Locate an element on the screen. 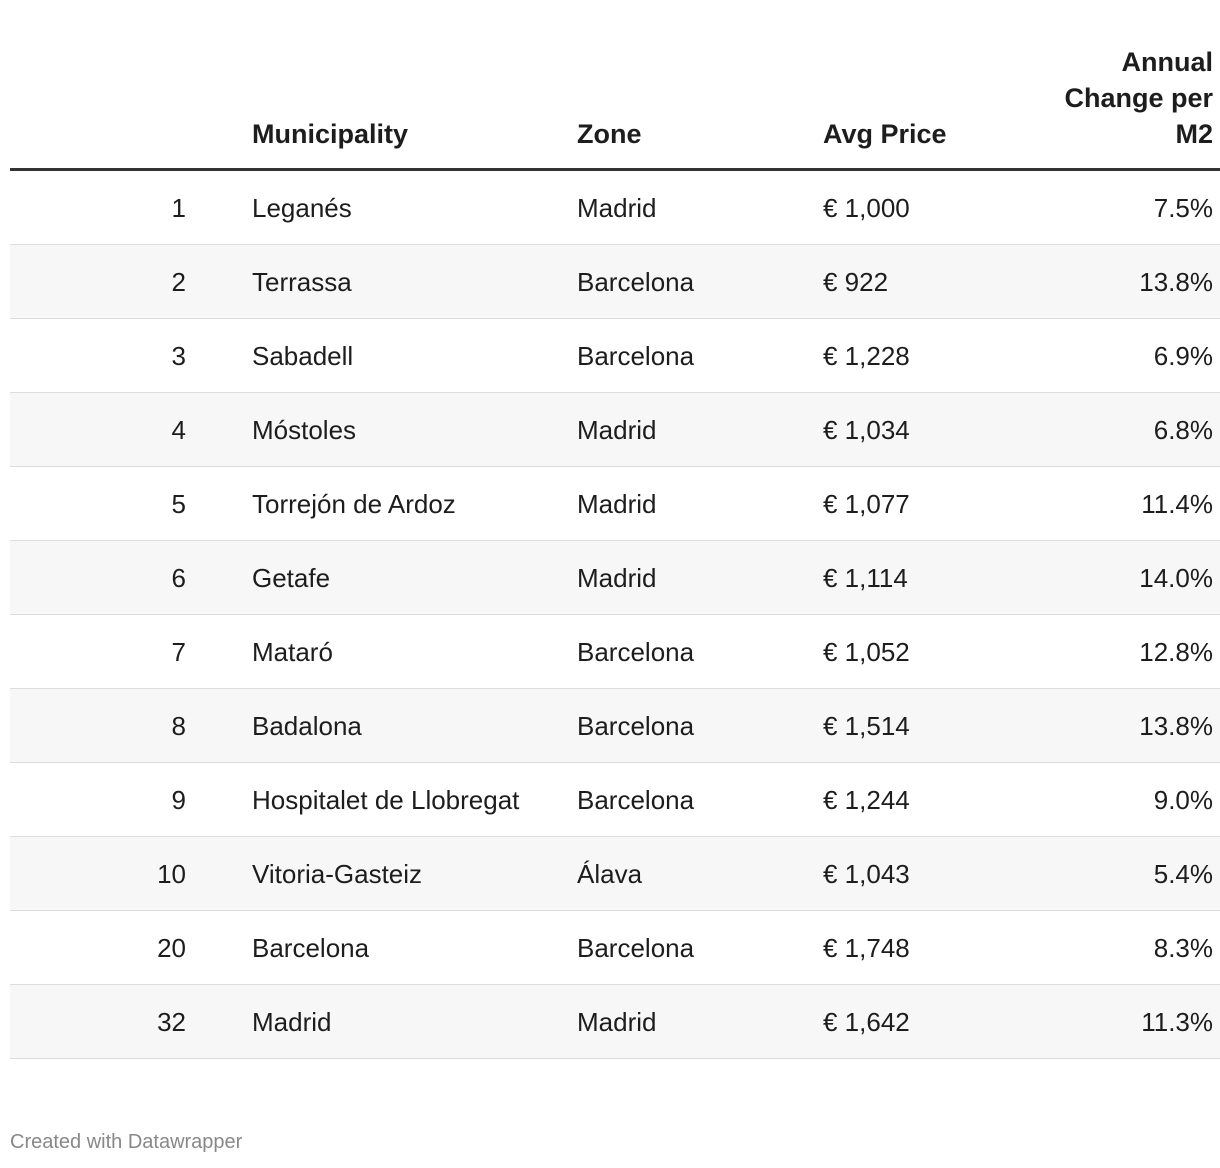 This screenshot has width=1220, height=1168. table-cell: € 1,228 is located at coordinates (933, 355).